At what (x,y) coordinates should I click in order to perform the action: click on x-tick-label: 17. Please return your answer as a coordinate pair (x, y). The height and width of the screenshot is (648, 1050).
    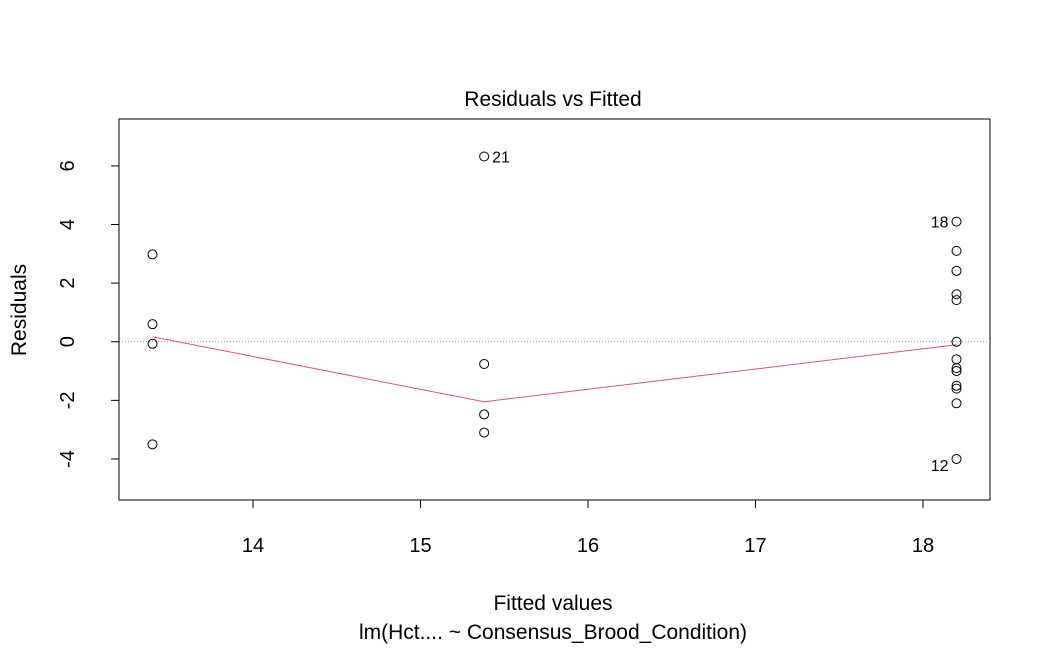
    Looking at the image, I should click on (755, 546).